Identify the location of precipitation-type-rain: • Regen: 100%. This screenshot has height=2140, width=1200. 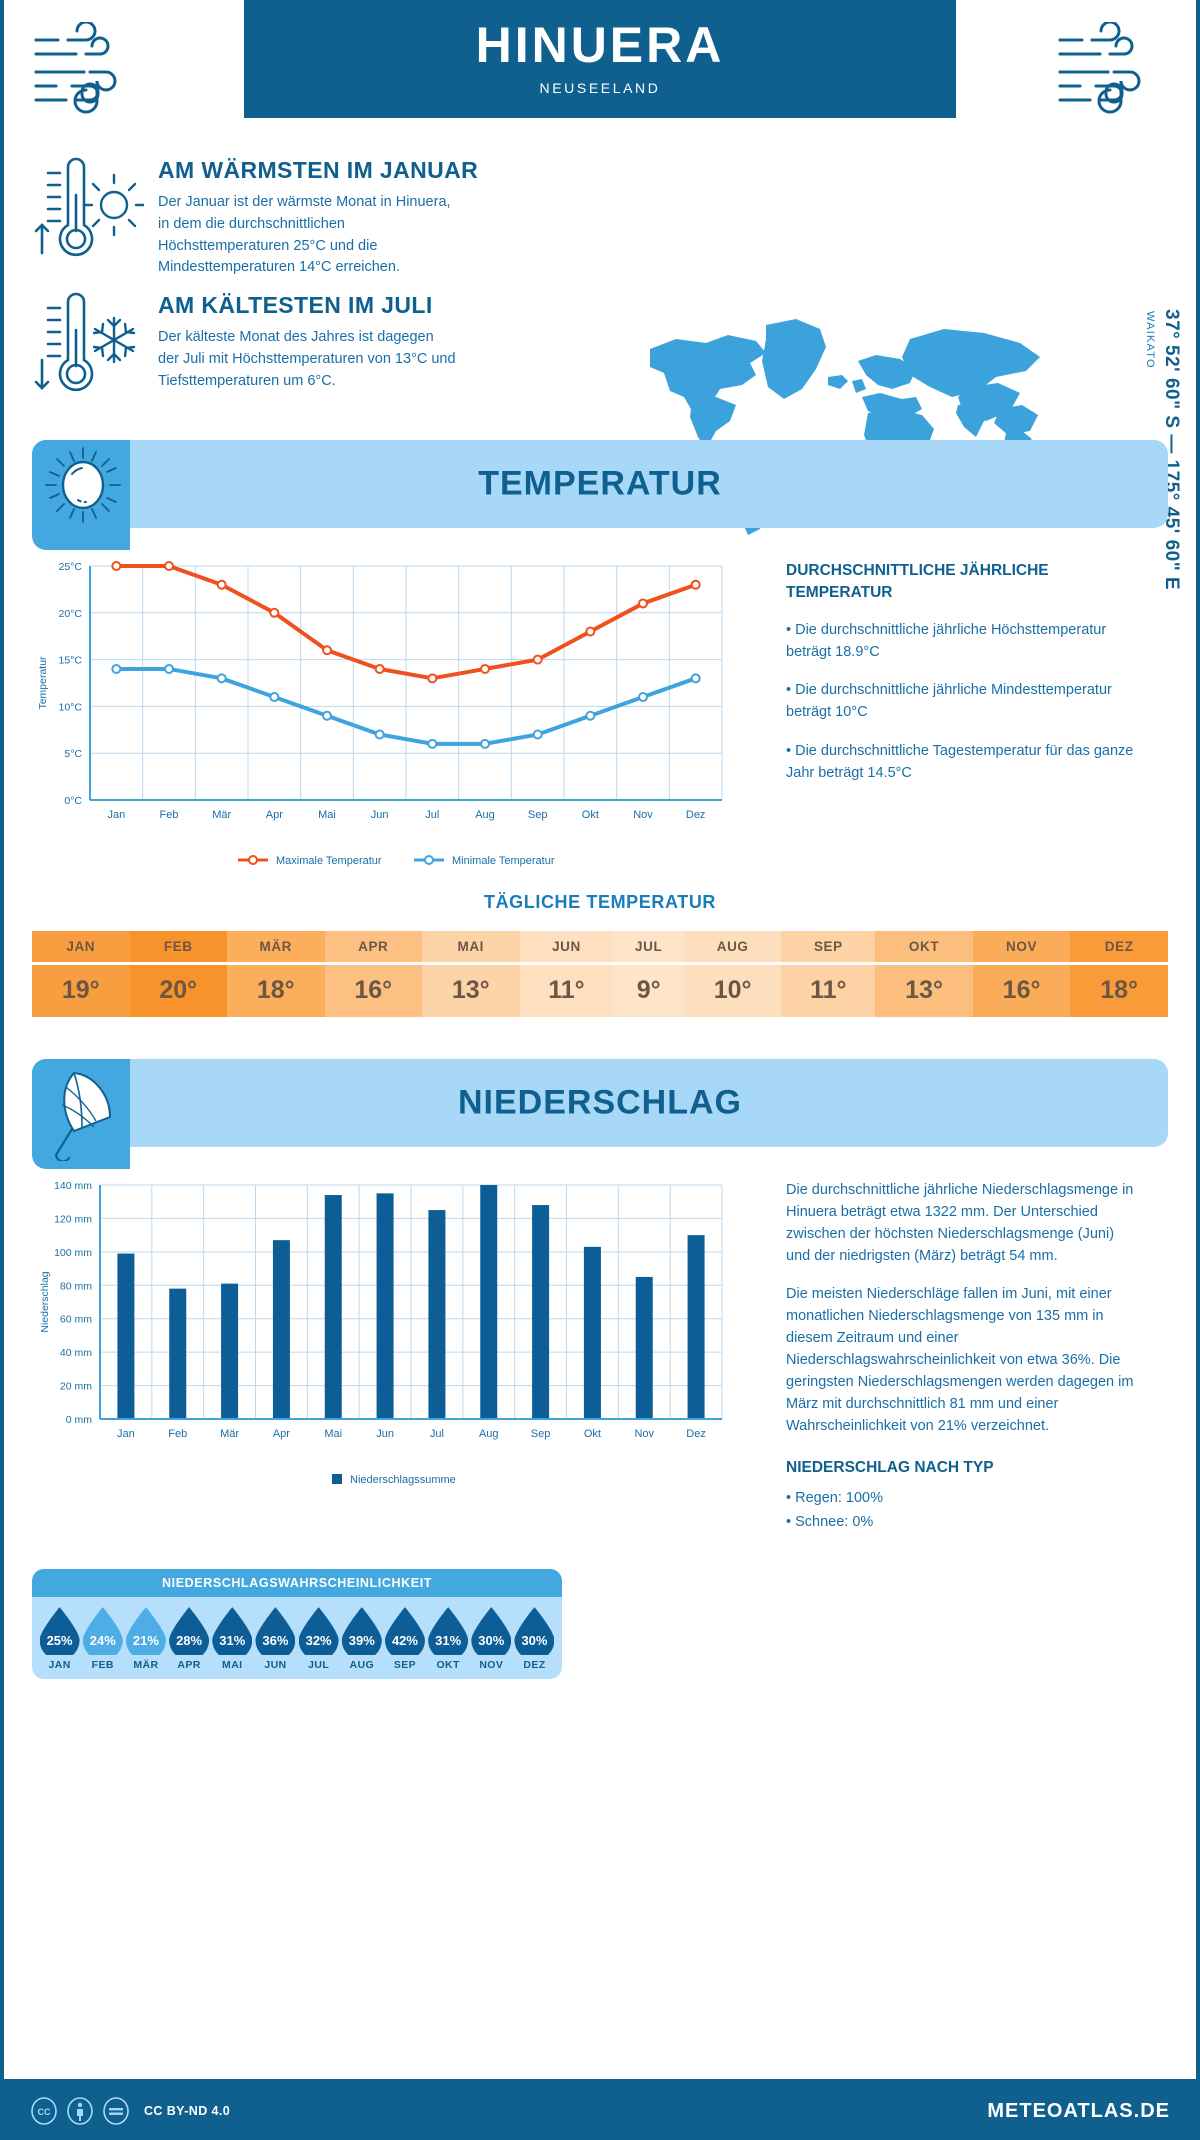
(834, 1498).